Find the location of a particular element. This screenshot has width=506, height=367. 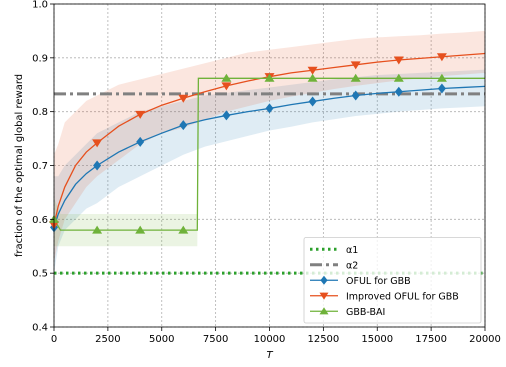

y-tick-label: 0.4 is located at coordinates (40, 328).